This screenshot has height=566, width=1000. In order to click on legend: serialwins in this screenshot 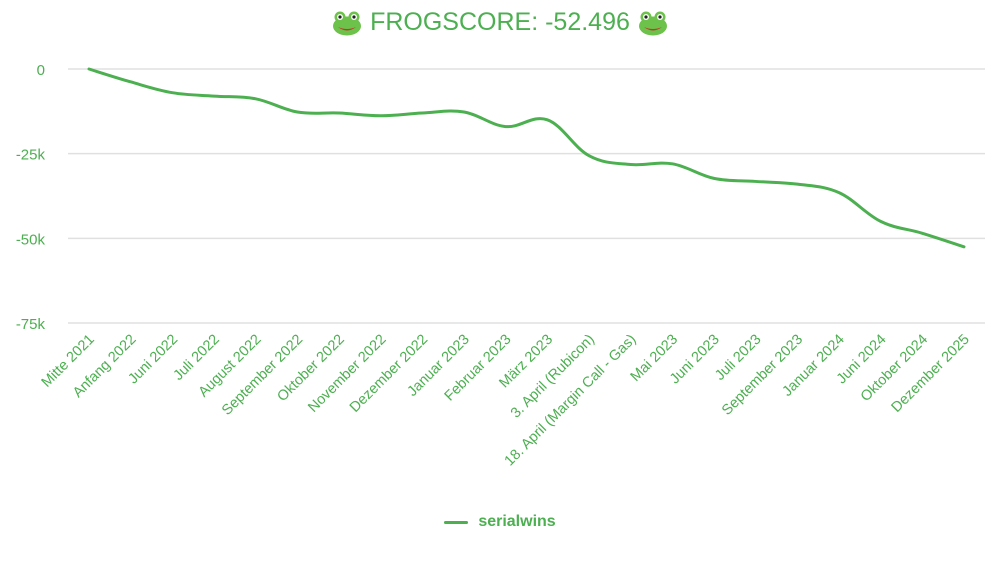, I will do `click(500, 522)`.